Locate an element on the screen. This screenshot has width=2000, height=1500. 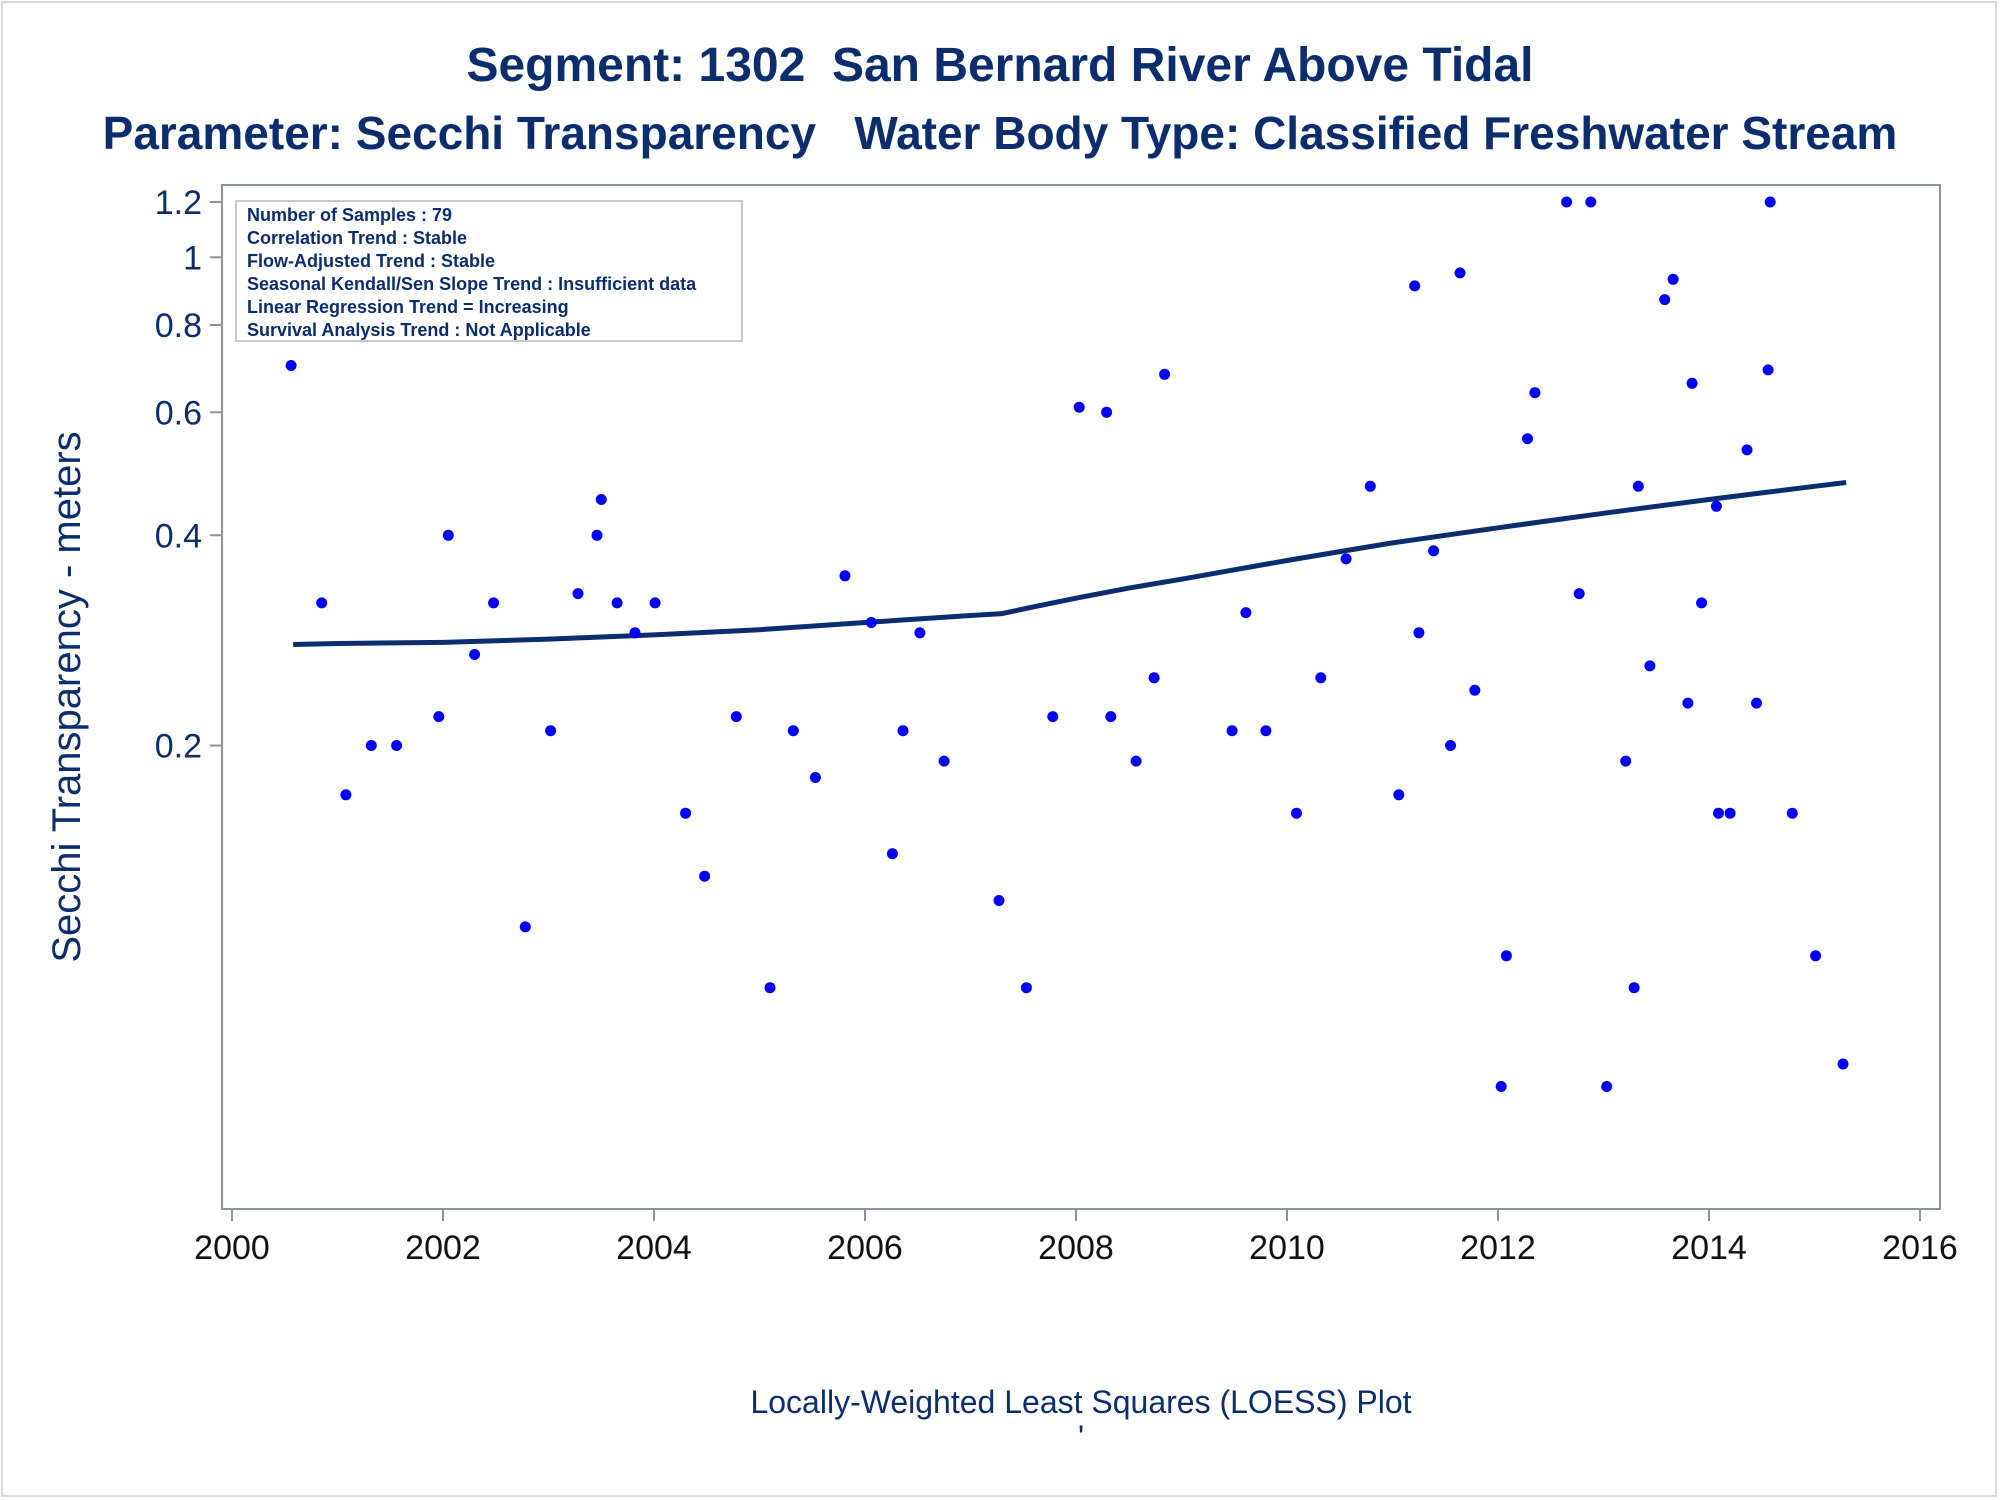
loess-curve is located at coordinates (1070, 563).